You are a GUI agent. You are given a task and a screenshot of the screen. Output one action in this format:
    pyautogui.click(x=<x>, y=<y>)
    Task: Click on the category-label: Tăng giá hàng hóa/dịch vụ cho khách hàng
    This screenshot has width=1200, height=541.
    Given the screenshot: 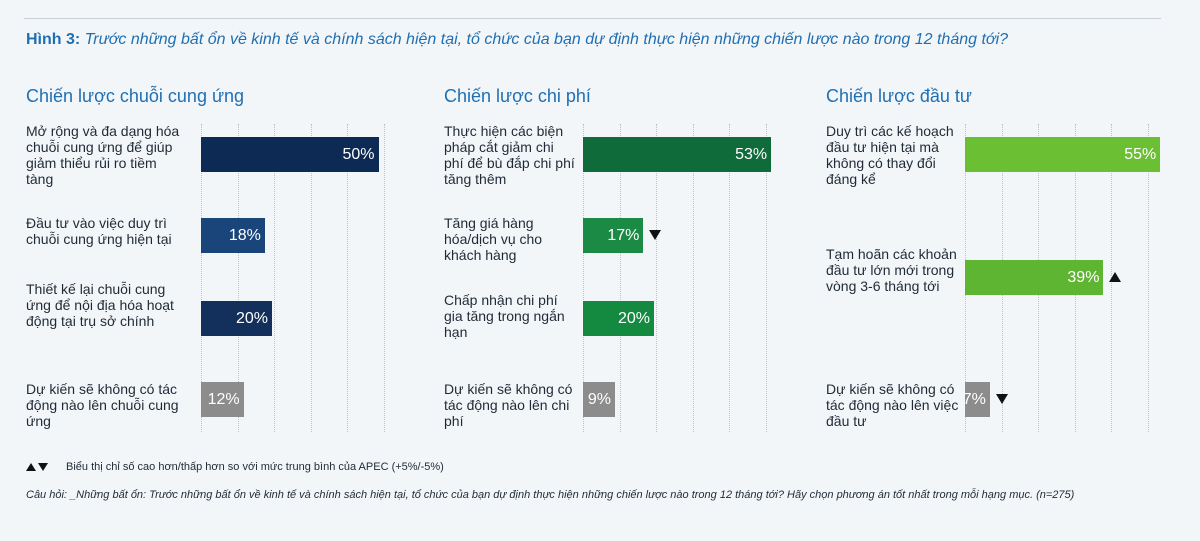 What is the action you would take?
    pyautogui.click(x=493, y=239)
    